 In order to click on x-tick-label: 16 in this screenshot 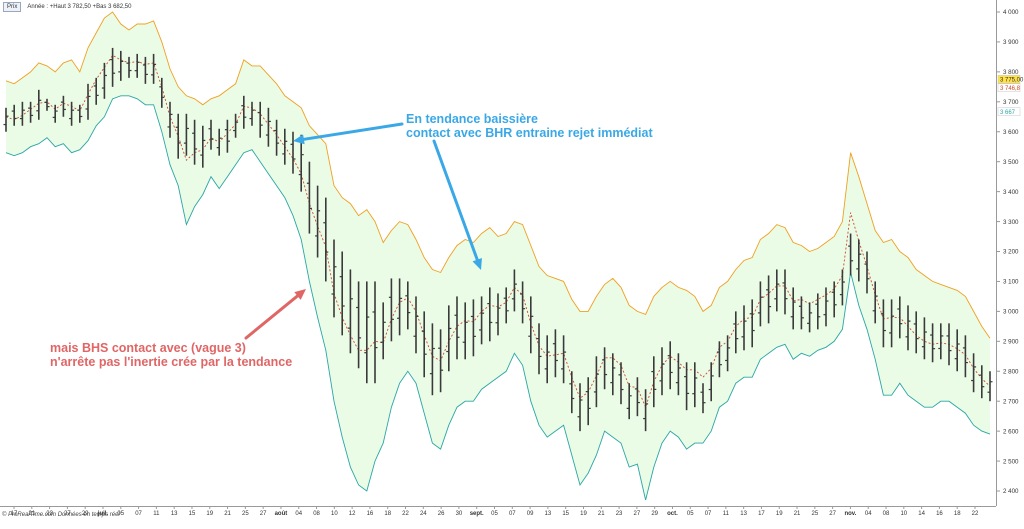, I will do `click(939, 514)`.